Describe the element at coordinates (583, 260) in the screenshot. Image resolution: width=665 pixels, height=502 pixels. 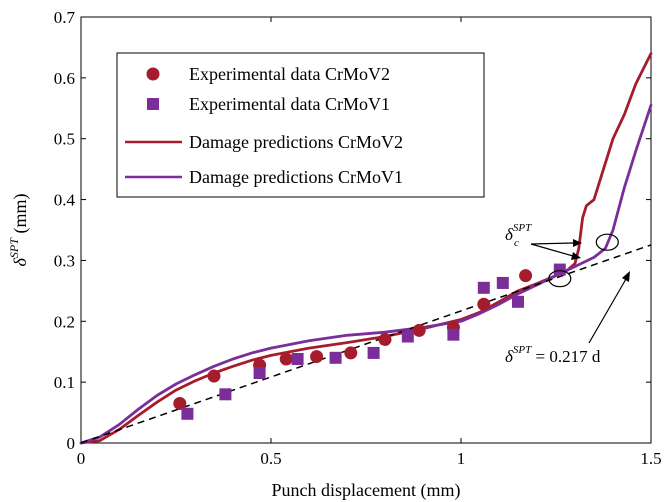
I see `annotations` at that location.